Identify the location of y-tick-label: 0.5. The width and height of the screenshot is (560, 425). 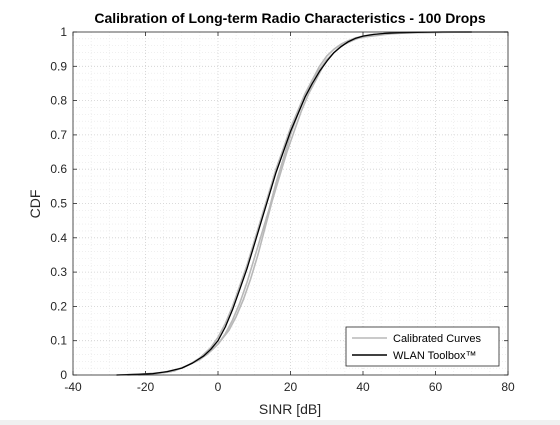
(58, 204).